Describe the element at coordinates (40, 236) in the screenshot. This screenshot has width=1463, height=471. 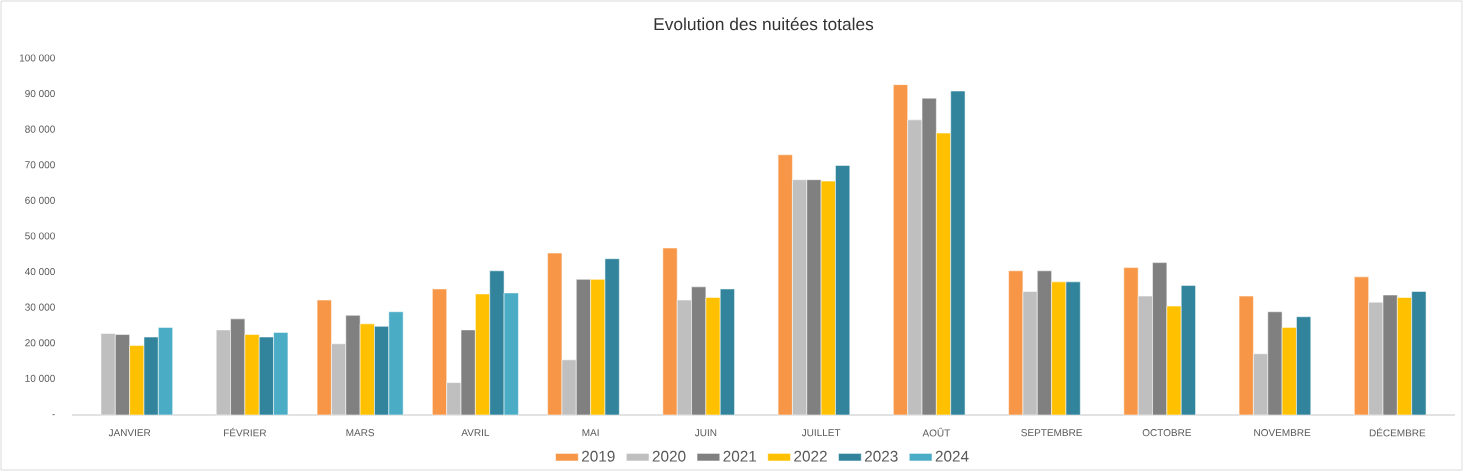
I see `y-tick-label: 50 000` at that location.